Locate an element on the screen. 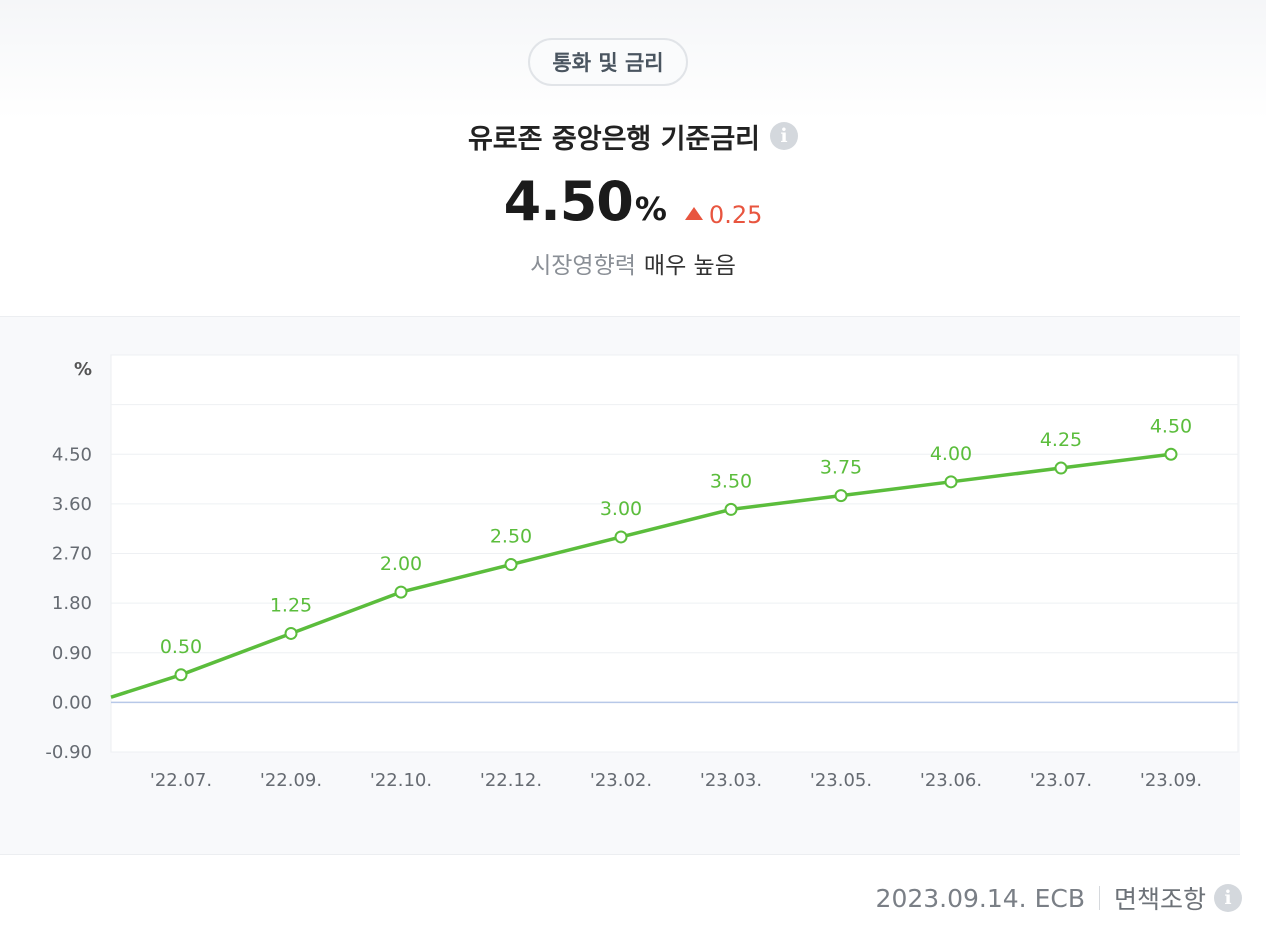 This screenshot has height=928, width=1266. y-tick-label: 0.90 is located at coordinates (72, 653).